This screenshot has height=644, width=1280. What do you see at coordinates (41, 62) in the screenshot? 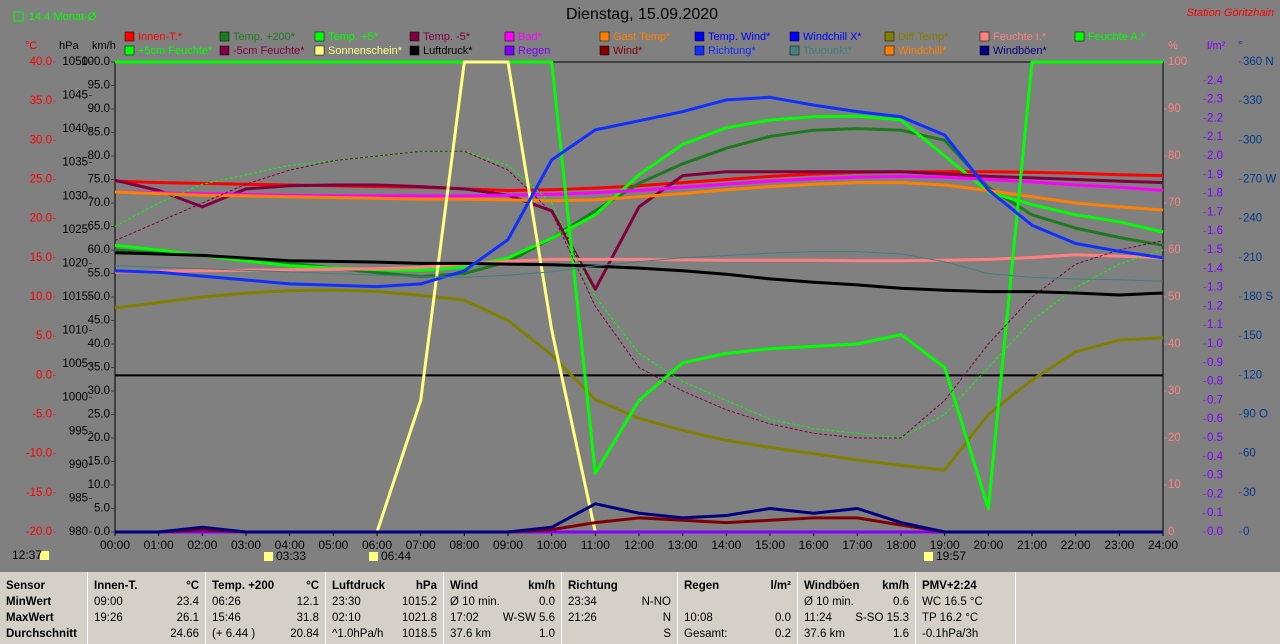
I see `y-tick-label: 40.0` at bounding box center [41, 62].